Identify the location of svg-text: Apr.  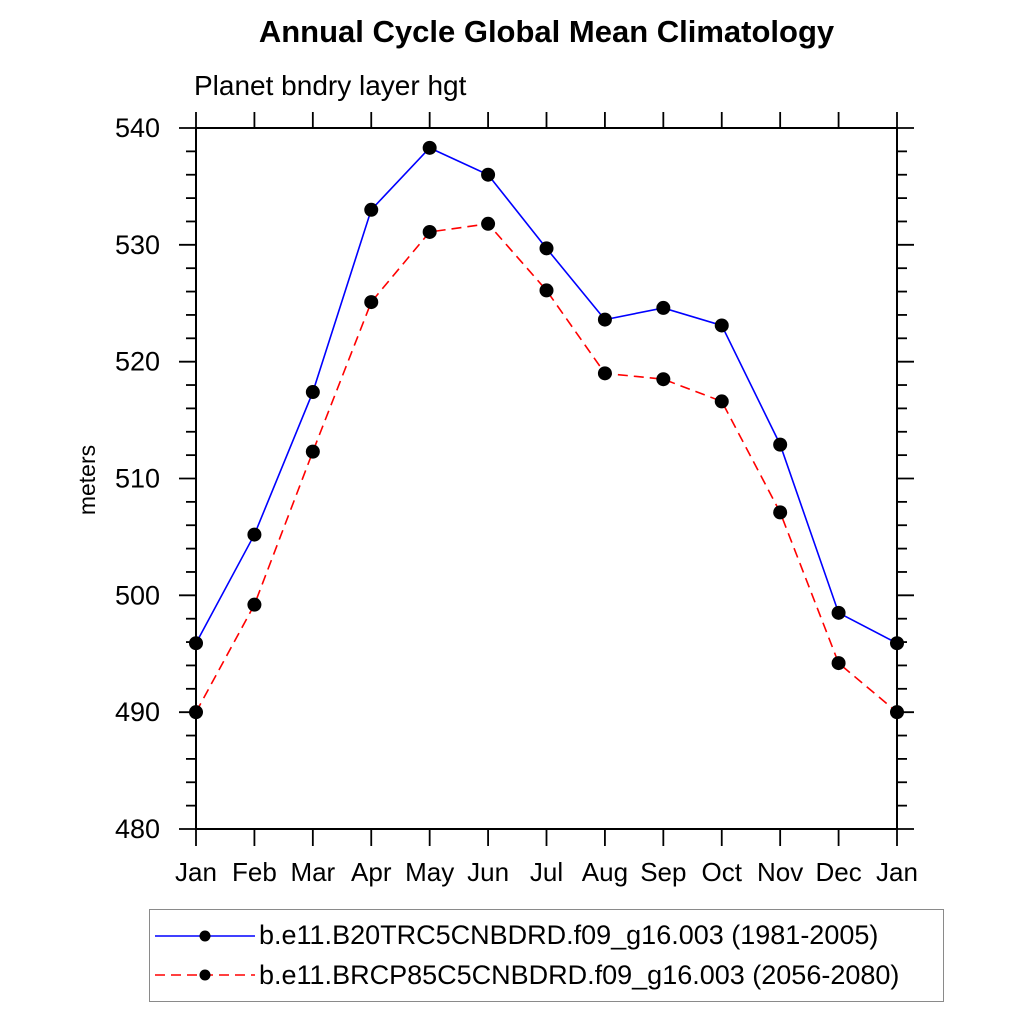
(371, 872).